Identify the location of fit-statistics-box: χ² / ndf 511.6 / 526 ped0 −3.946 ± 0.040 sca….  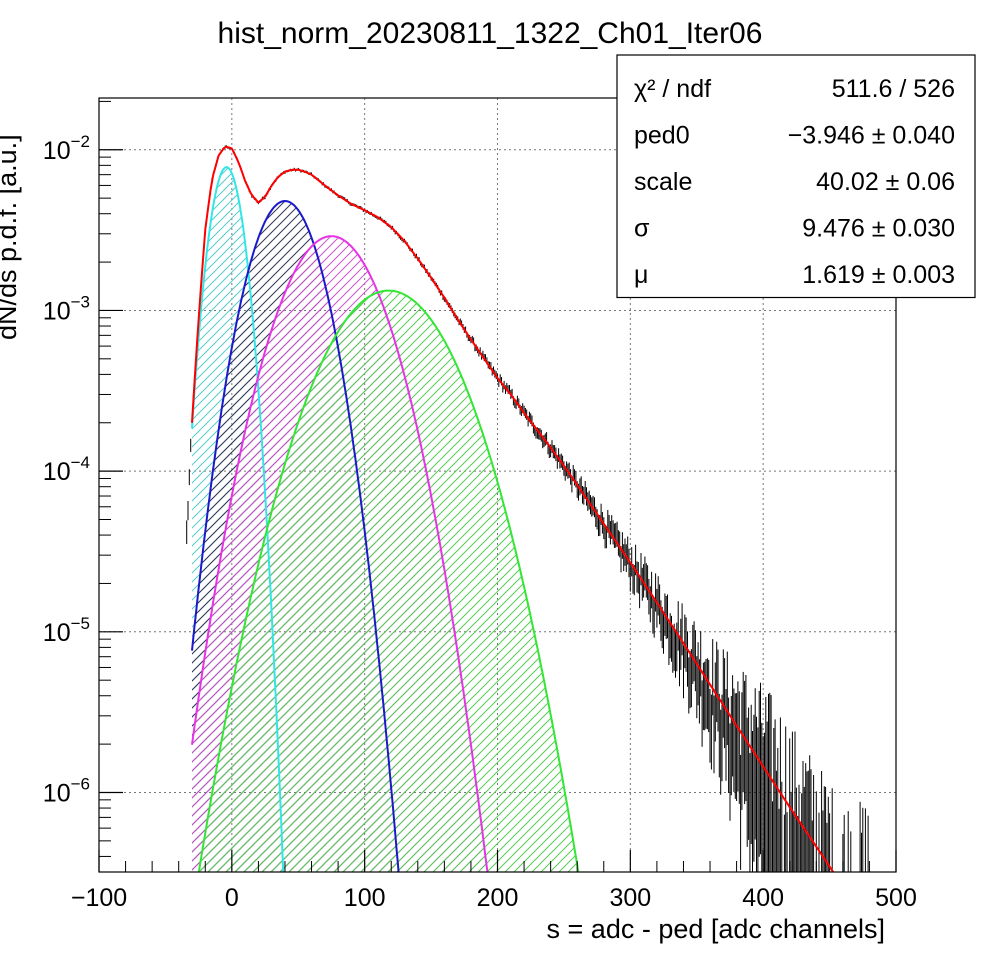
(796, 176).